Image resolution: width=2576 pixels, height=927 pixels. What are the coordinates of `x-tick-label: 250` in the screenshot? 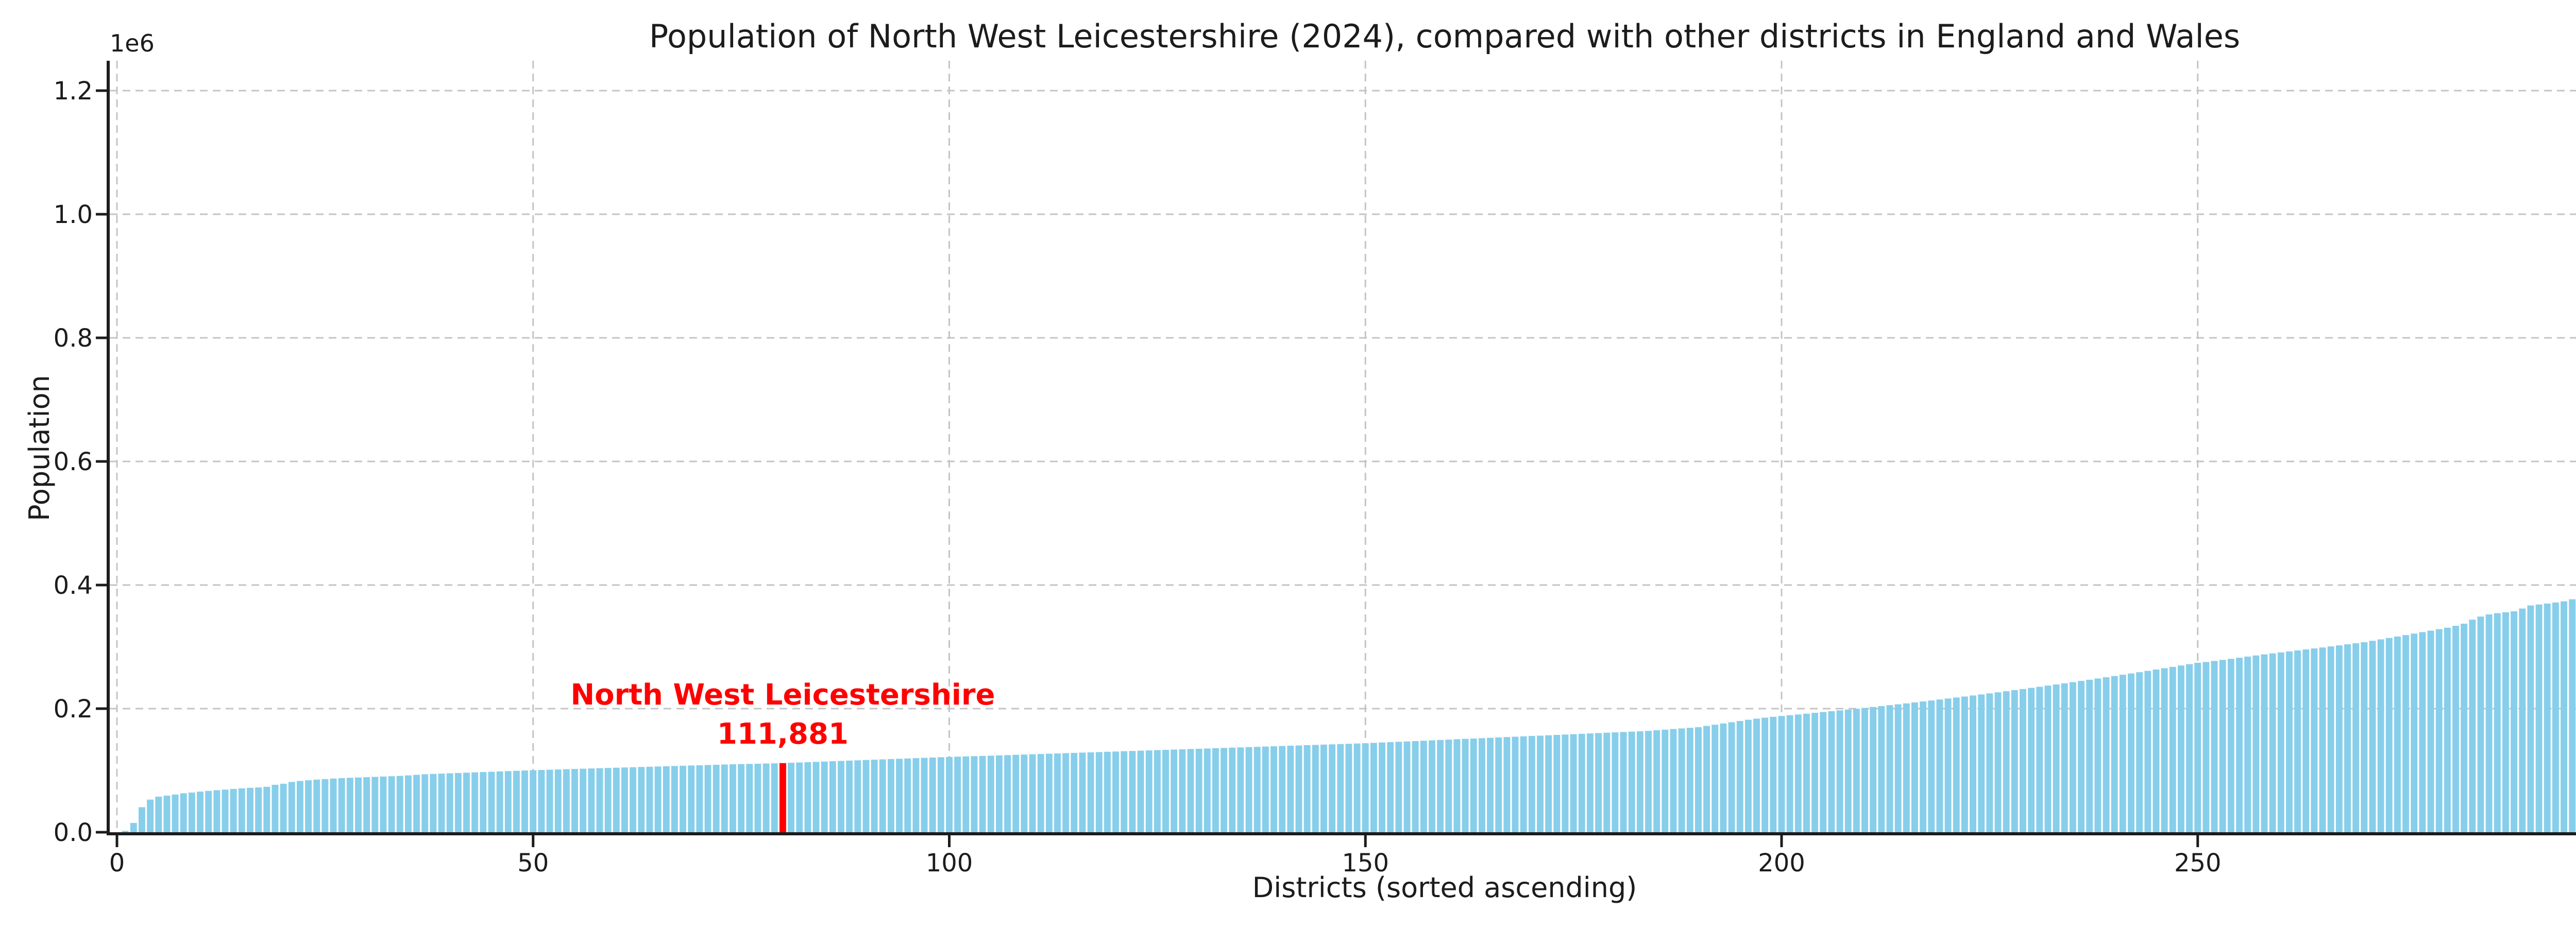 It's located at (2198, 863).